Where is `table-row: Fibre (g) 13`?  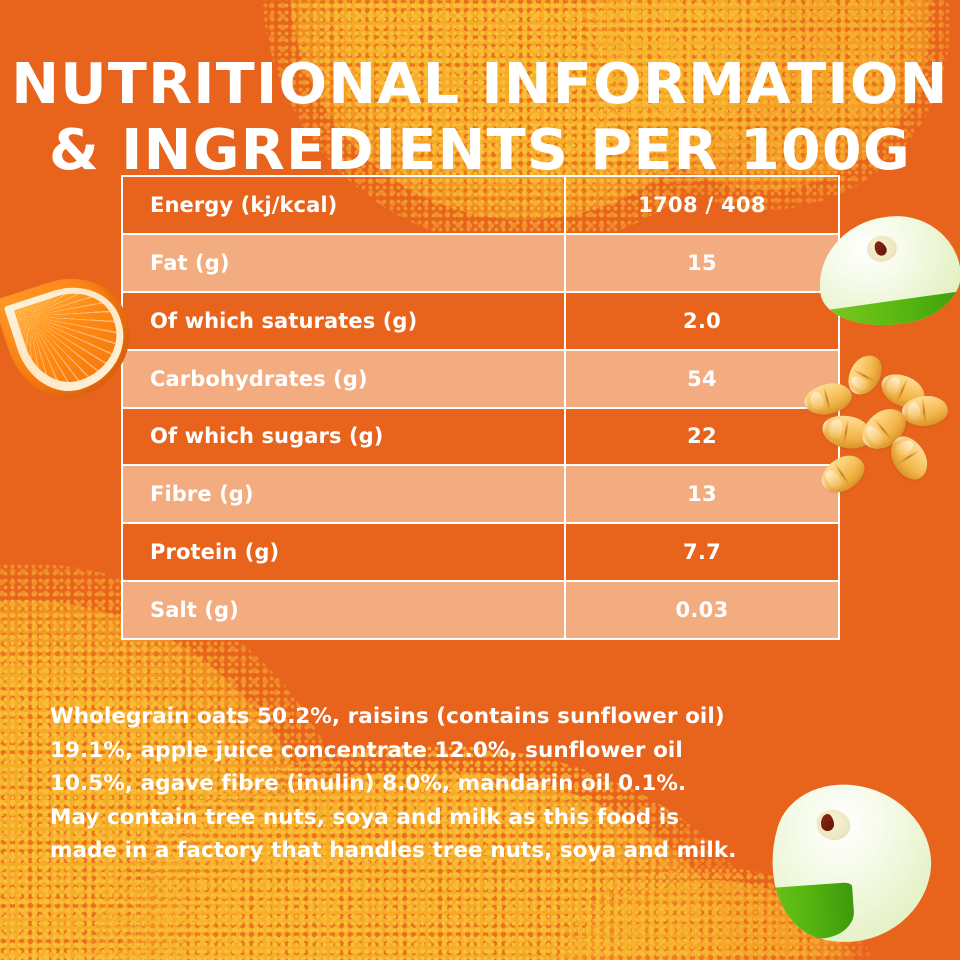 table-row: Fibre (g) 13 is located at coordinates (480, 495).